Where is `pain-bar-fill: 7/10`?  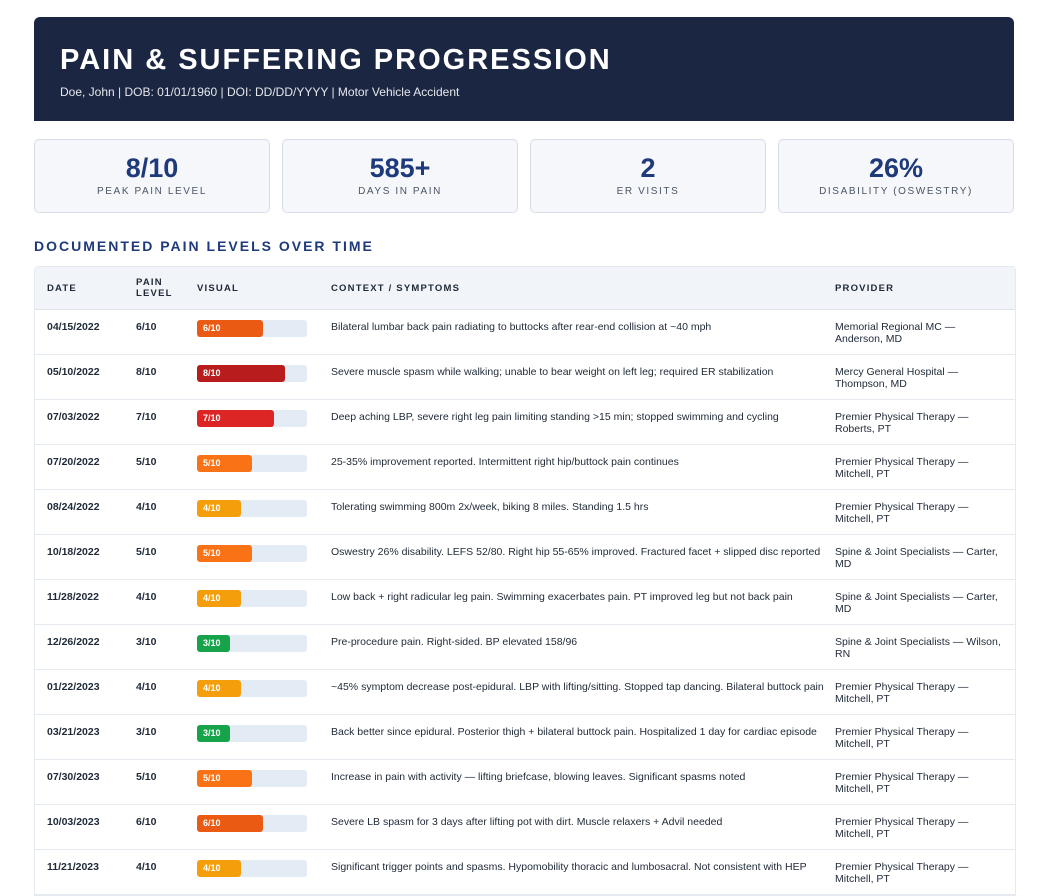 pain-bar-fill: 7/10 is located at coordinates (235, 418).